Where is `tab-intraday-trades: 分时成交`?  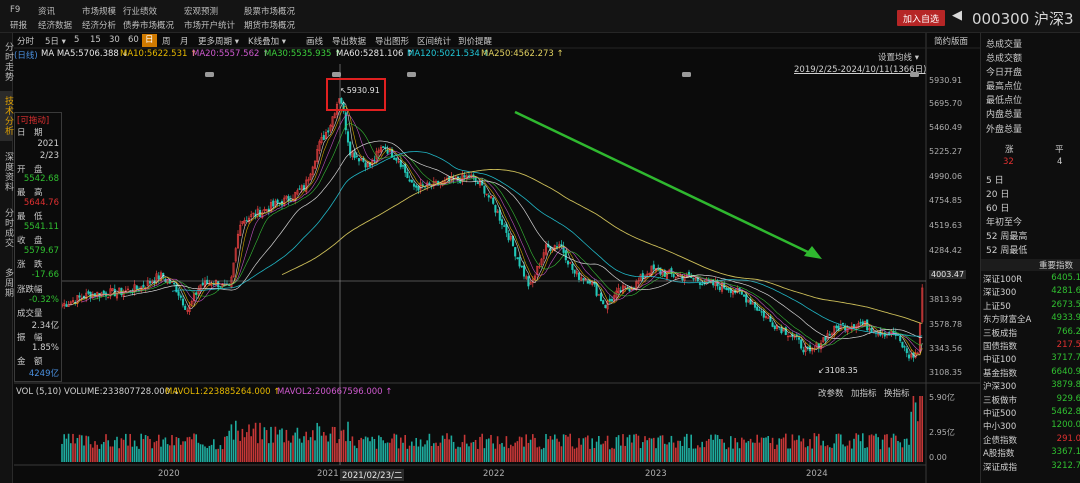
tab-intraday-trades: 分时成交 is located at coordinates (8, 228).